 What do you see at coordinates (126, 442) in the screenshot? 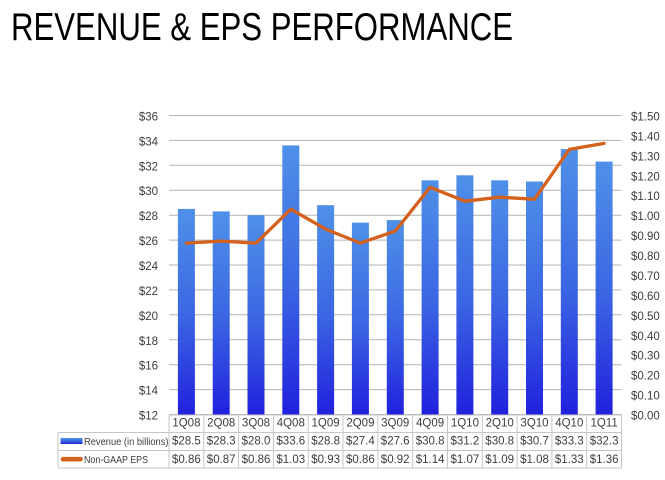
I see `svg-text: Revenue (in billions)` at bounding box center [126, 442].